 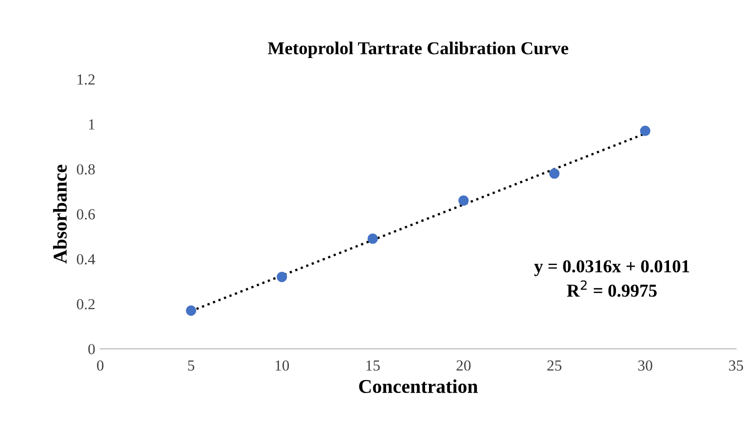 What do you see at coordinates (612, 268) in the screenshot?
I see `annotation: y = 0.0316x + 0.0101` at bounding box center [612, 268].